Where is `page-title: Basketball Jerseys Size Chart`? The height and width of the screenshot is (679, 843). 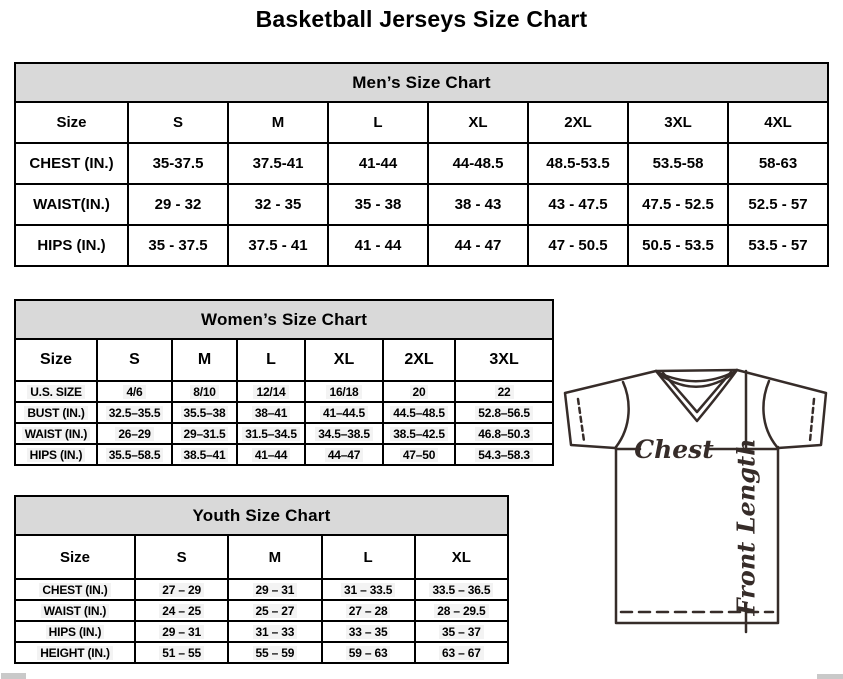 page-title: Basketball Jerseys Size Chart is located at coordinates (421, 19).